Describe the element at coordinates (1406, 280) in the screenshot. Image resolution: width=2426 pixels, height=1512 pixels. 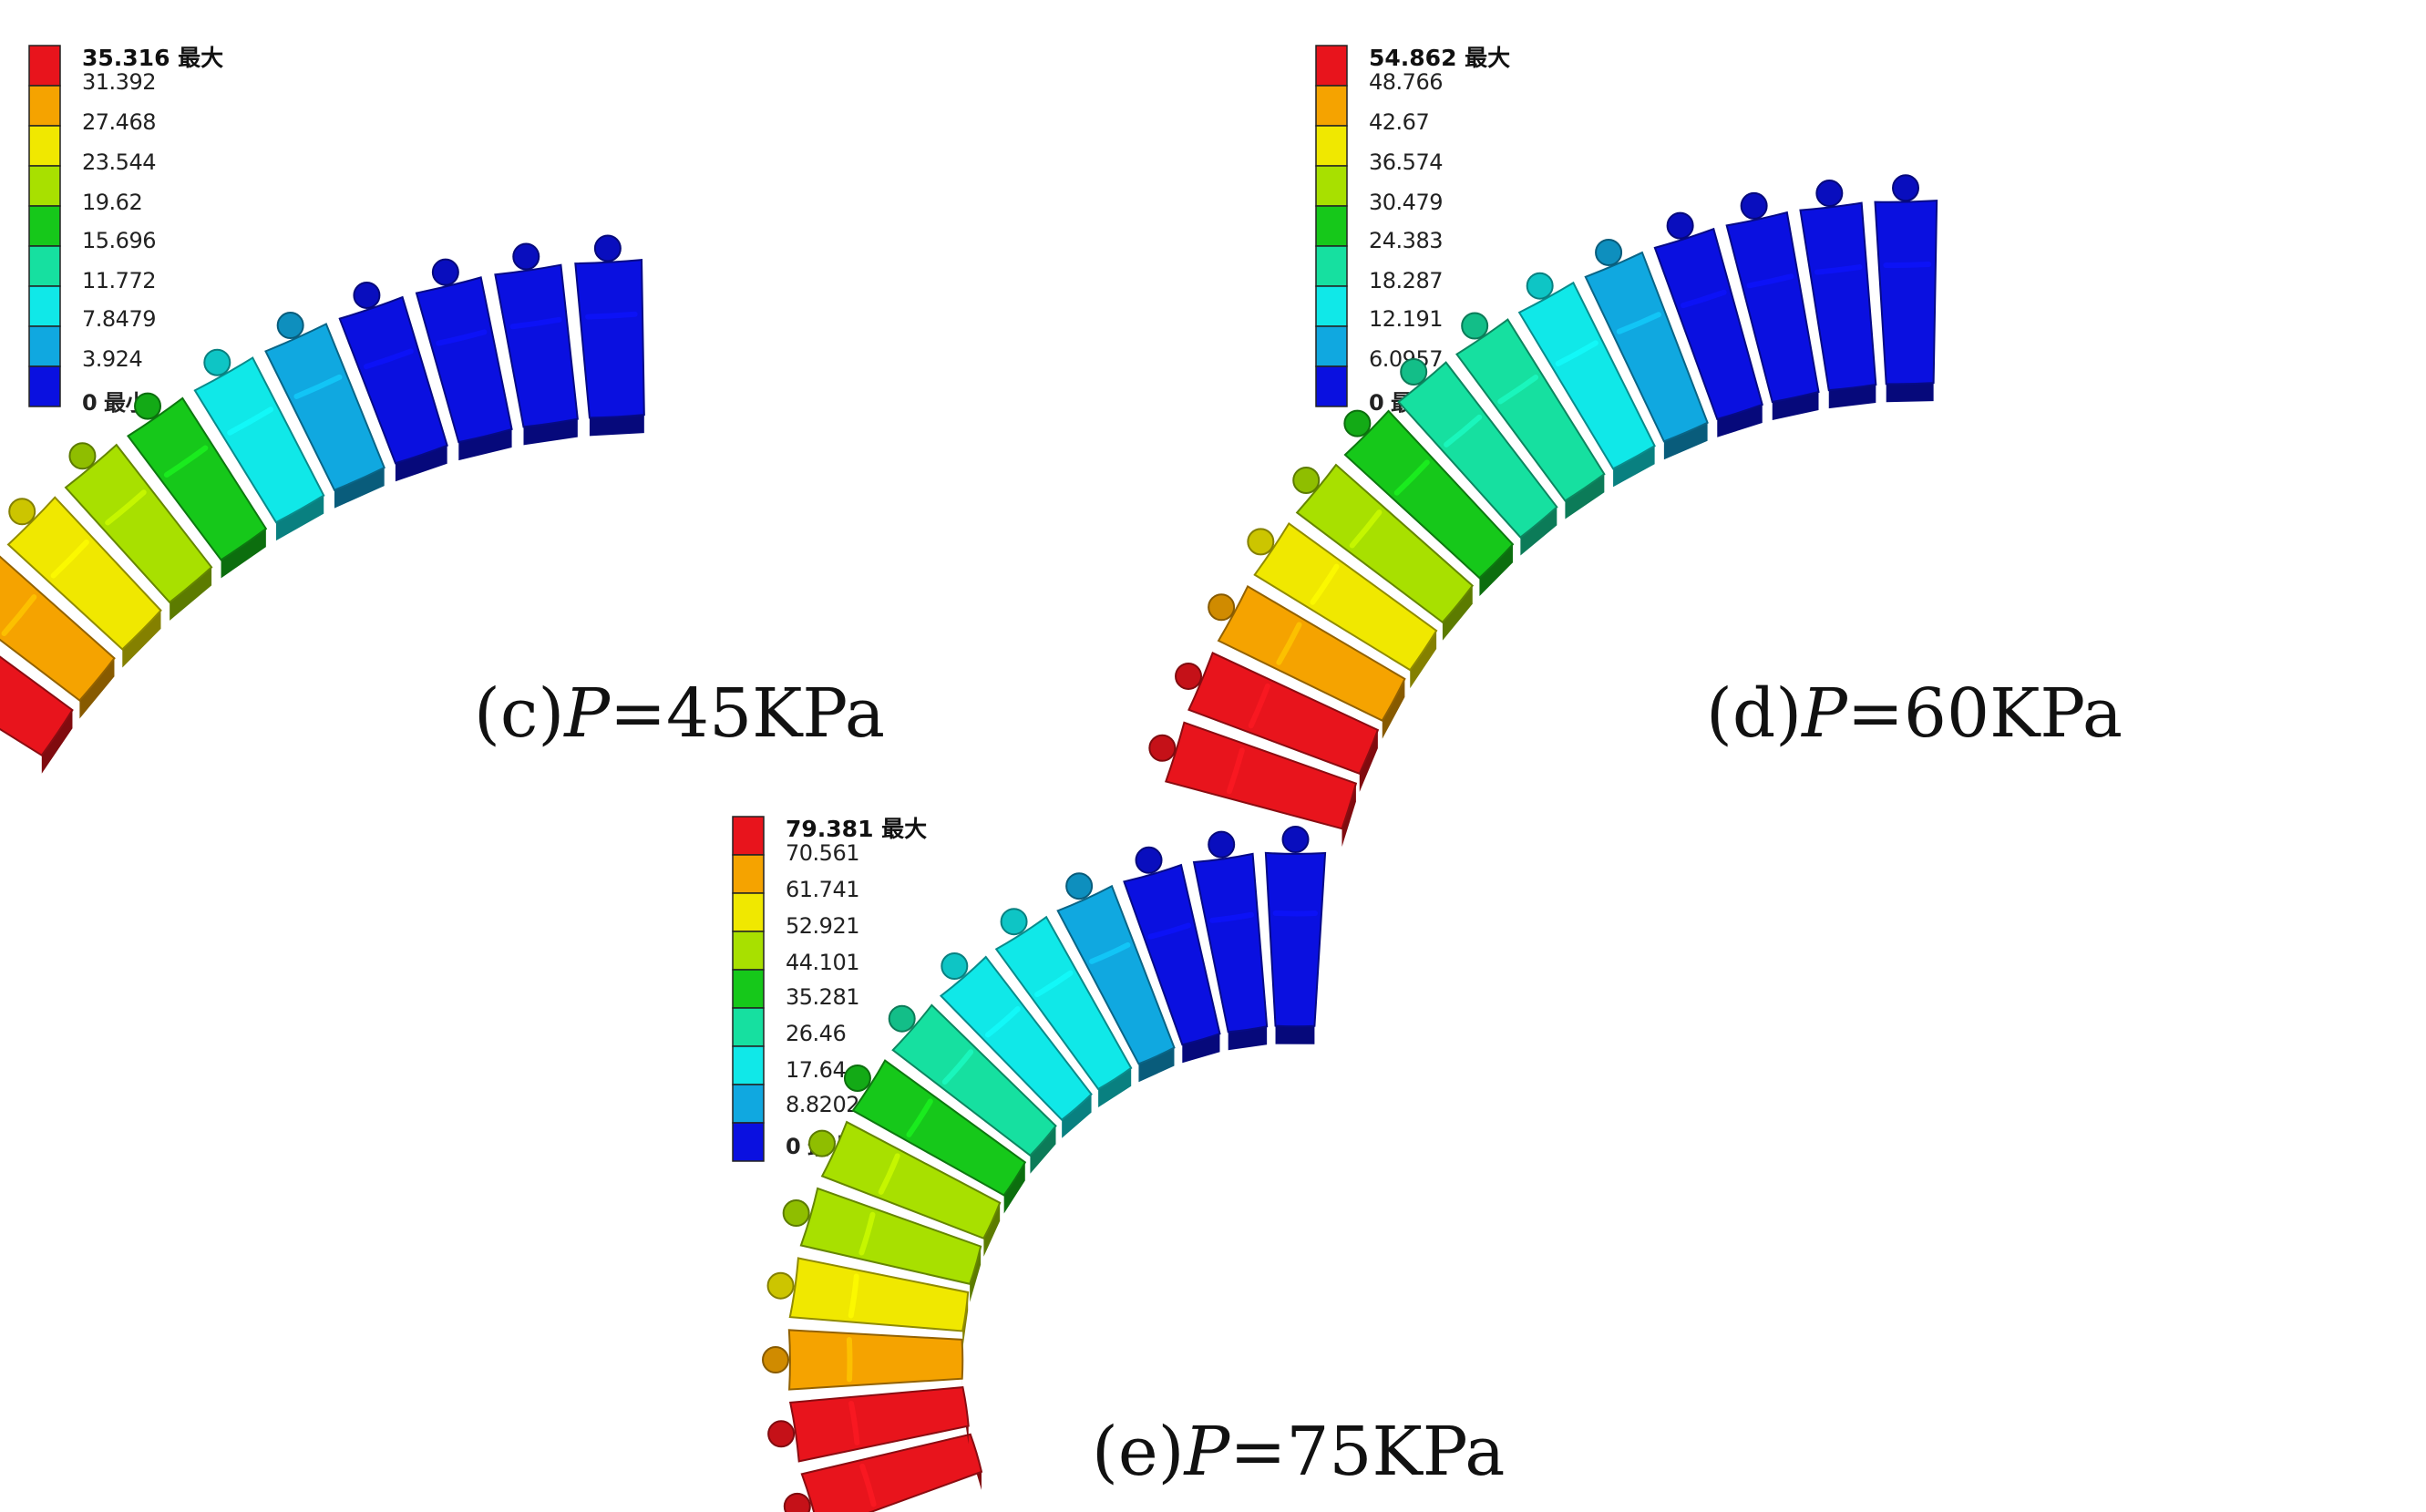
I see `legend-label-d-6: 18.287` at that location.